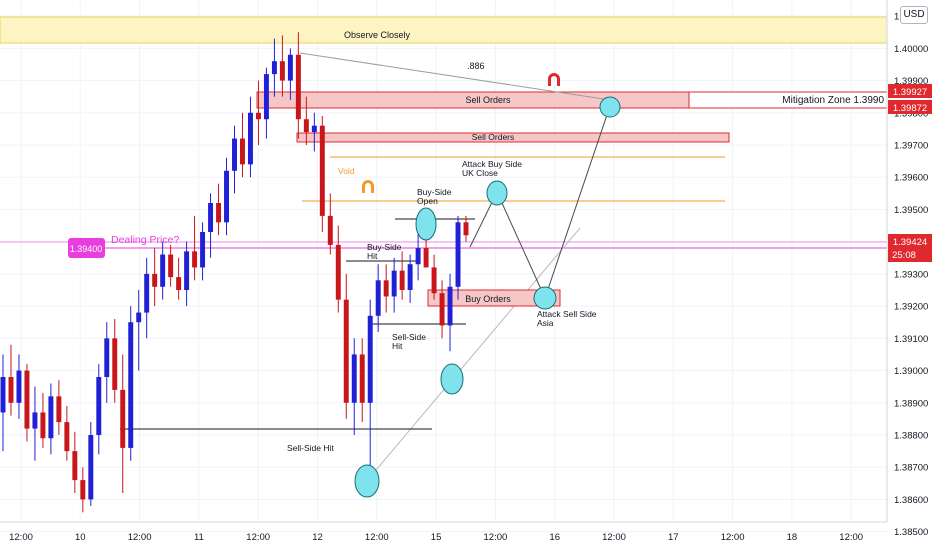 The height and width of the screenshot is (555, 932). I want to click on last-price-value: 1.39424, so click(910, 242).